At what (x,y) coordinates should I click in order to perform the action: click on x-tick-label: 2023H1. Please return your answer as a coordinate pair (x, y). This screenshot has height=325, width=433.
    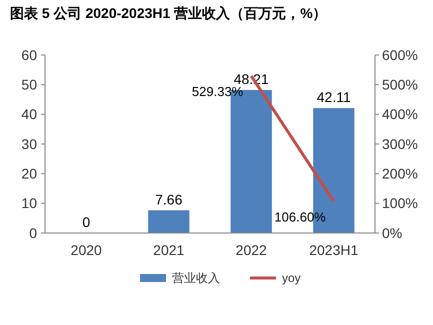
    Looking at the image, I should click on (333, 250).